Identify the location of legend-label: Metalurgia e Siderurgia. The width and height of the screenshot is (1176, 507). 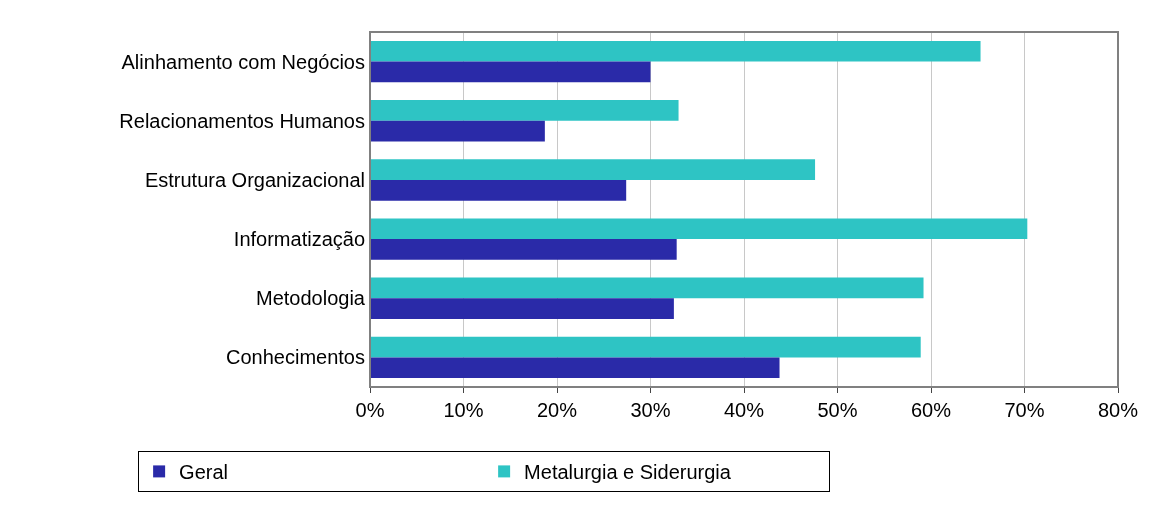
(628, 472).